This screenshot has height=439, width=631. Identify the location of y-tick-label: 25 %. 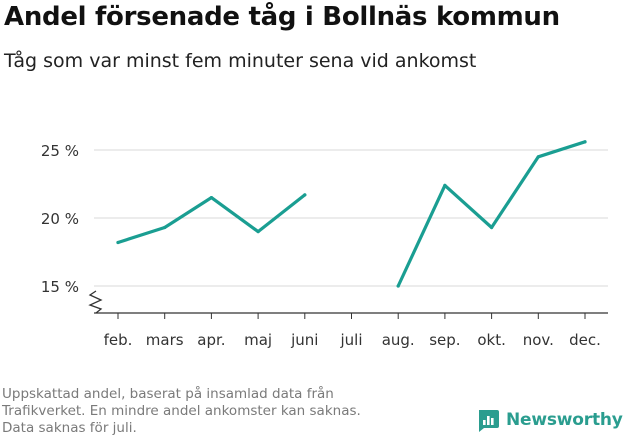
(60, 151).